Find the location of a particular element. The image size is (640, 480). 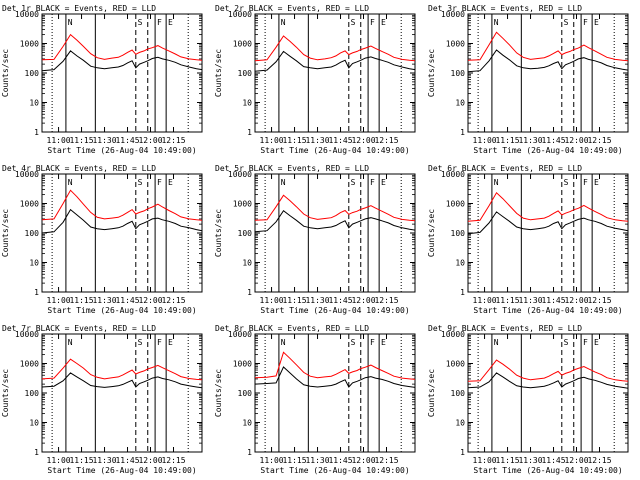

panel-title: Det 3r BLACK = Events, RED = LLD is located at coordinates (505, 8).